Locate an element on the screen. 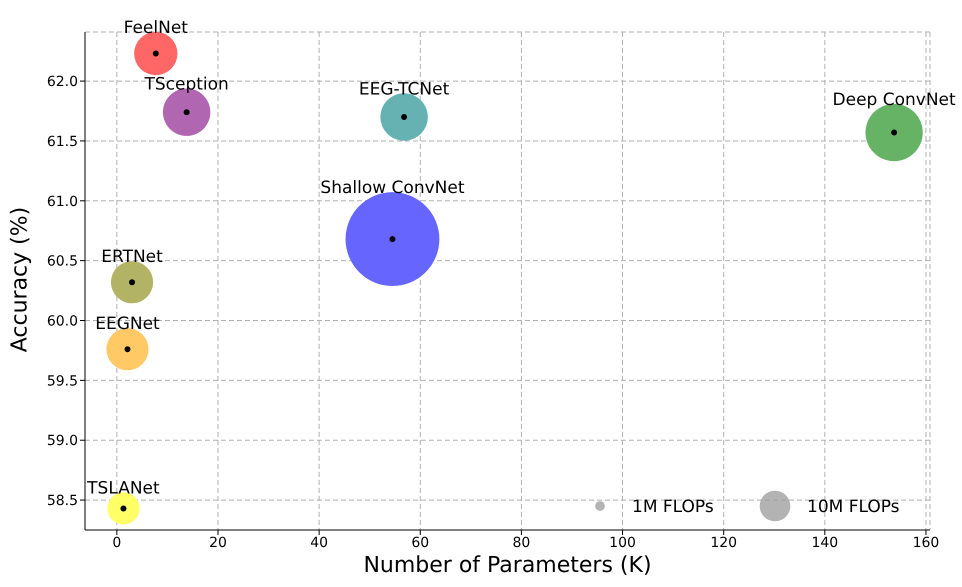 This screenshot has height=587, width=962. y-tick-label: 58.5 is located at coordinates (62, 501).